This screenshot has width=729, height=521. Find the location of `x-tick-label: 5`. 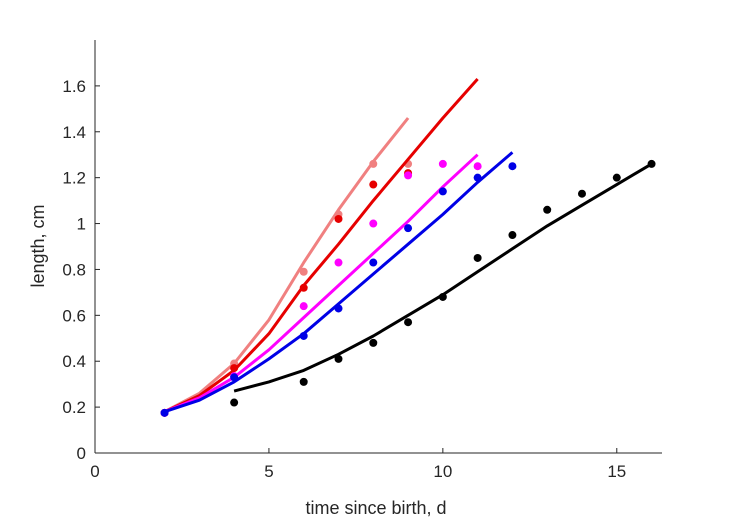

x-tick-label: 5 is located at coordinates (268, 471).